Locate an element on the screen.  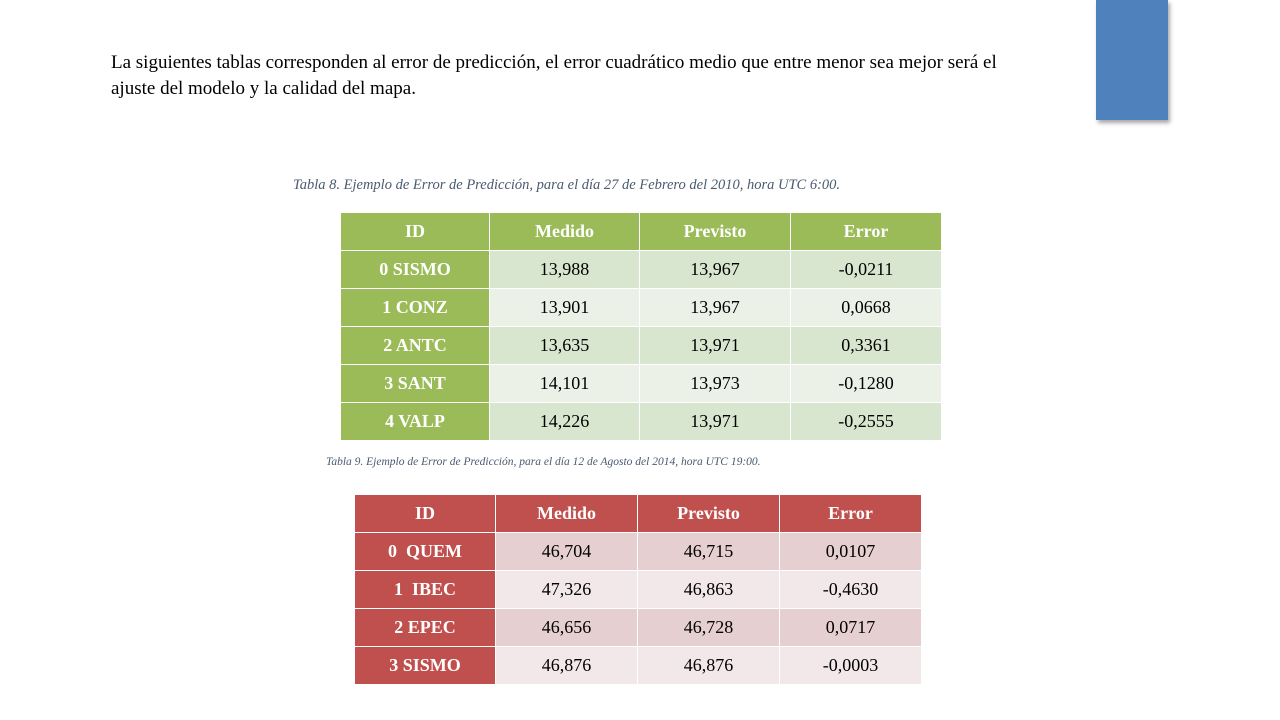
table9-cell-error: 0,0107 is located at coordinates (850, 551).